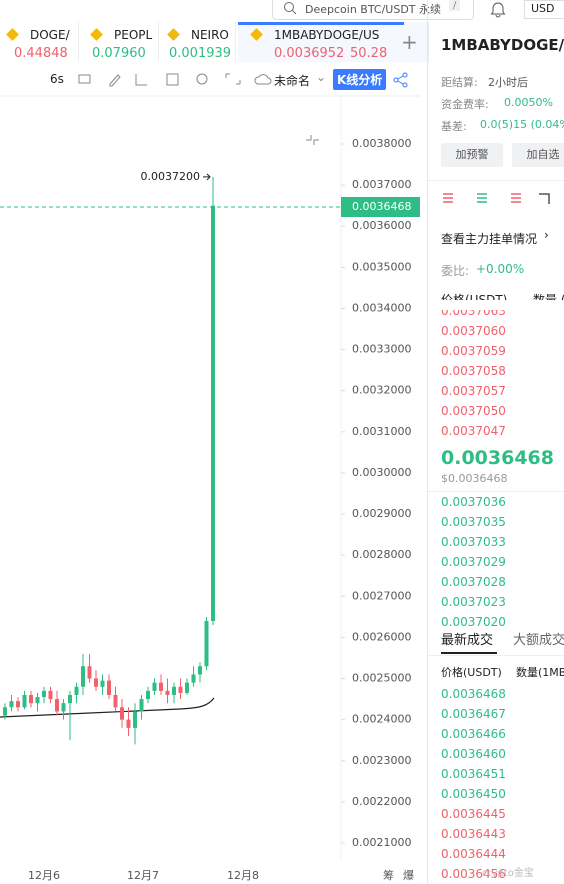 The image size is (564, 884). I want to click on y-tick-label: 0.0037000, so click(382, 184).